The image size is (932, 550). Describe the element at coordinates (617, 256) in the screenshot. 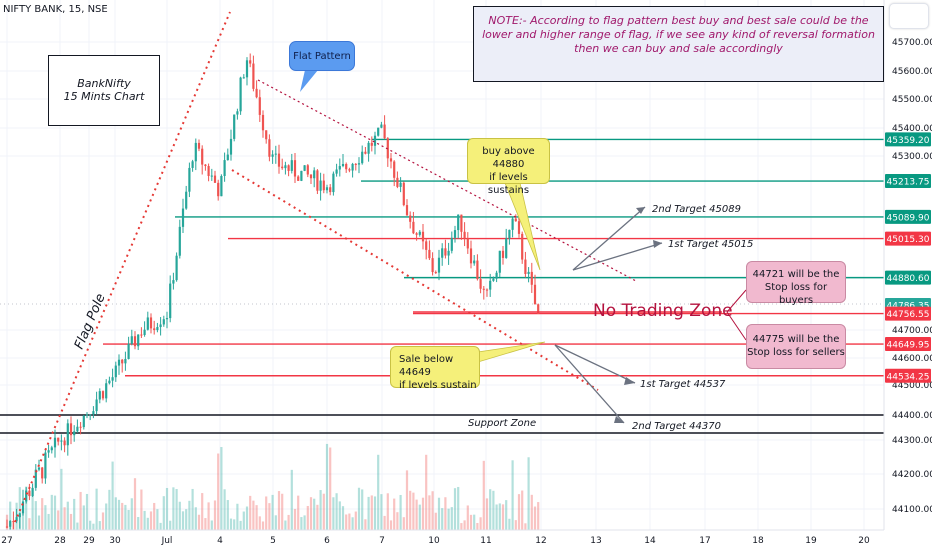

I see `arrow-1st-target-up` at that location.